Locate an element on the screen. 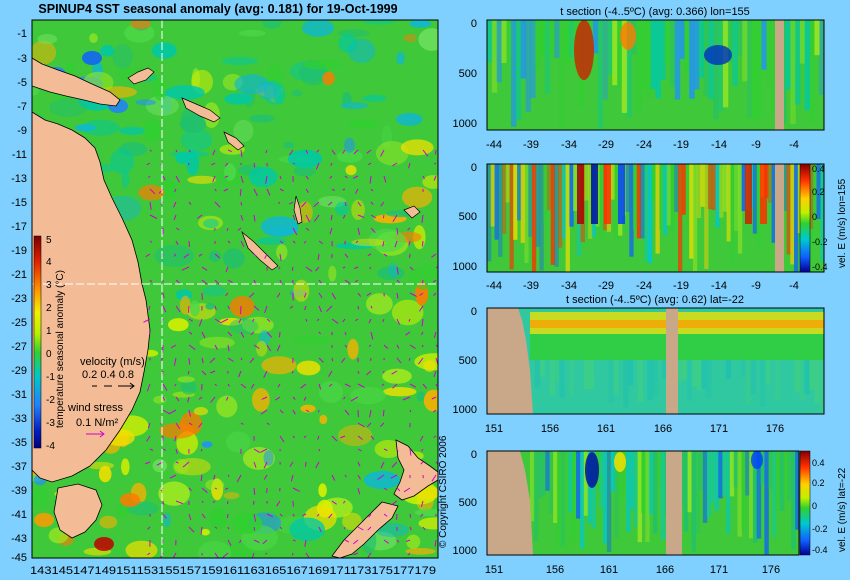  section-x-tick: -19 is located at coordinates (681, 286).